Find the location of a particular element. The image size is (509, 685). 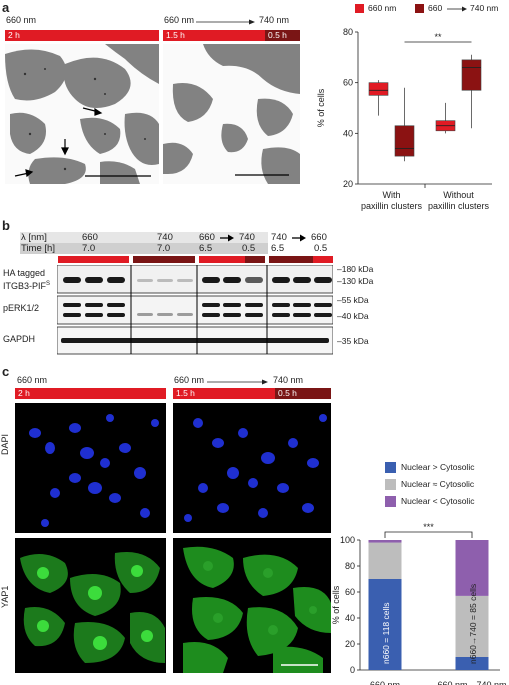

group2-lambda: 740 is located at coordinates (165, 237).